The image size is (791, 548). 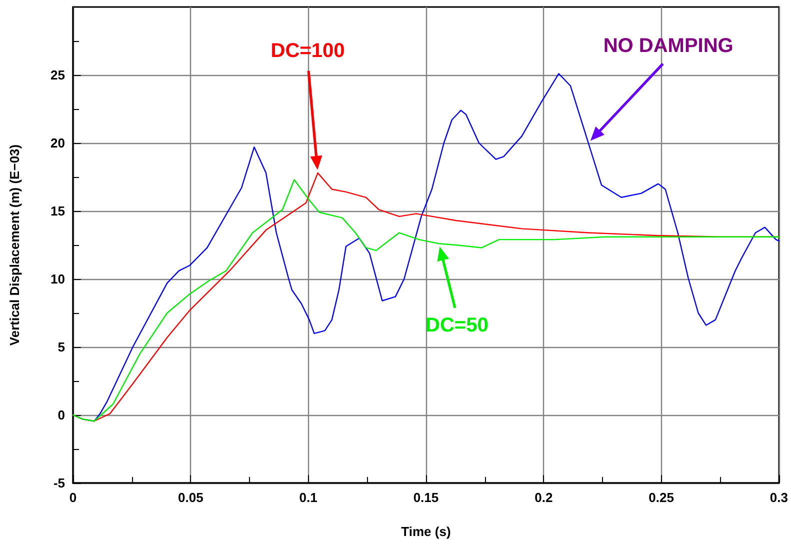 What do you see at coordinates (61, 347) in the screenshot?
I see `y-tick-label: 5` at bounding box center [61, 347].